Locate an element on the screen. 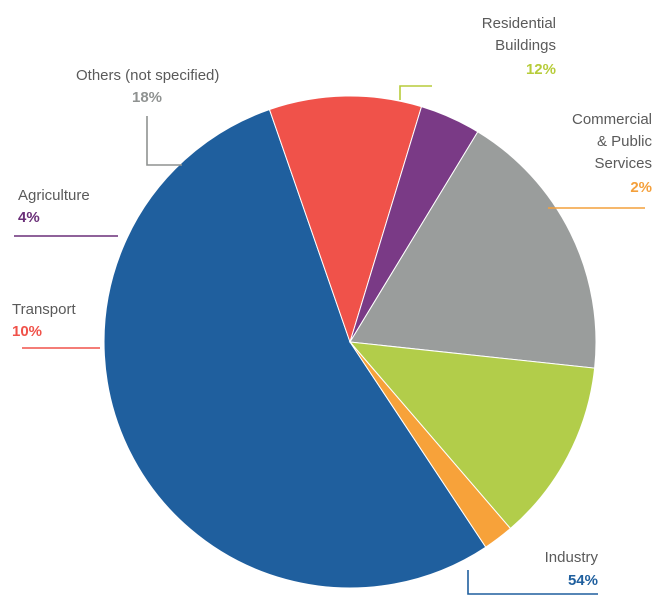 This screenshot has height=600, width=660. label-residential-name-1: Residential is located at coordinates (519, 23).